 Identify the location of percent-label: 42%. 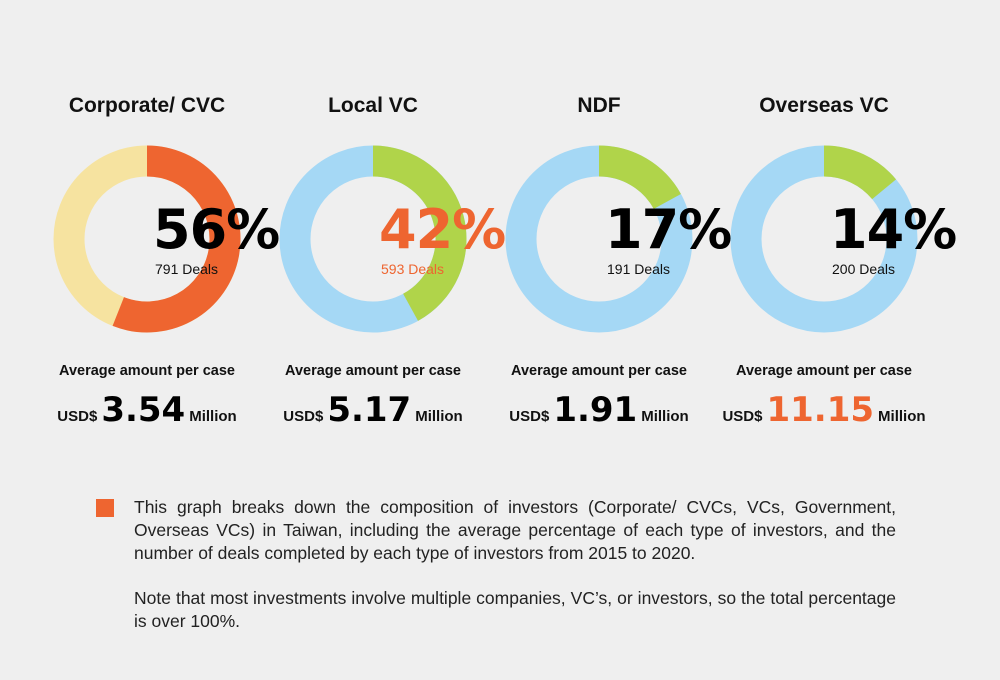
(442, 229).